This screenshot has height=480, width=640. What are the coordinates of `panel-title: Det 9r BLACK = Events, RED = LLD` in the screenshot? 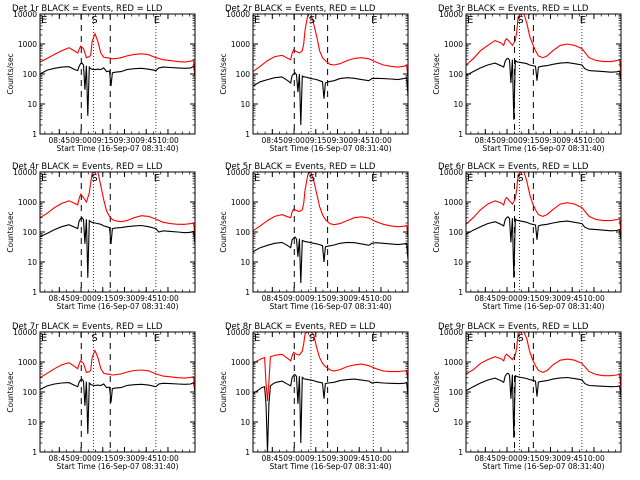 It's located at (513, 327).